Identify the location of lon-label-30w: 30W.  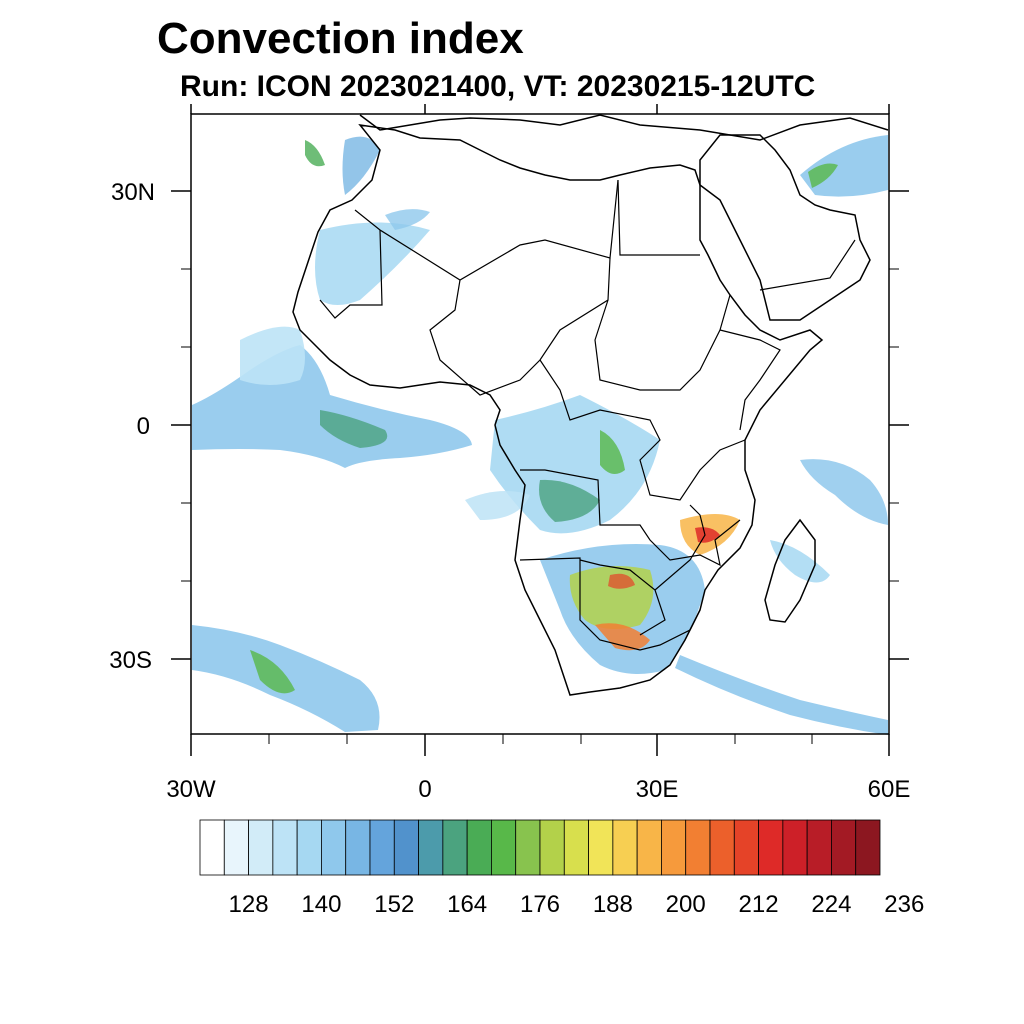
(191, 789).